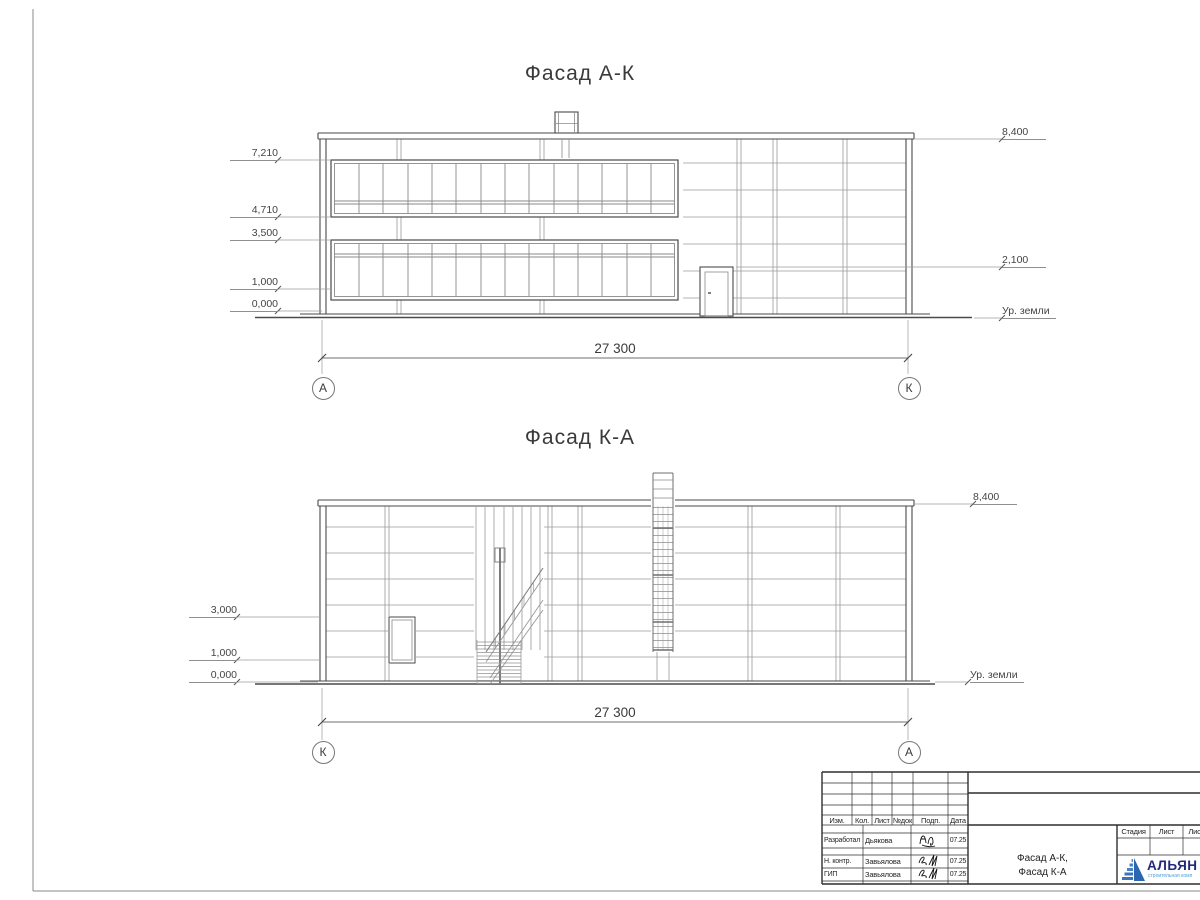  I want to click on tb-col-izm: Изм., so click(837, 820).